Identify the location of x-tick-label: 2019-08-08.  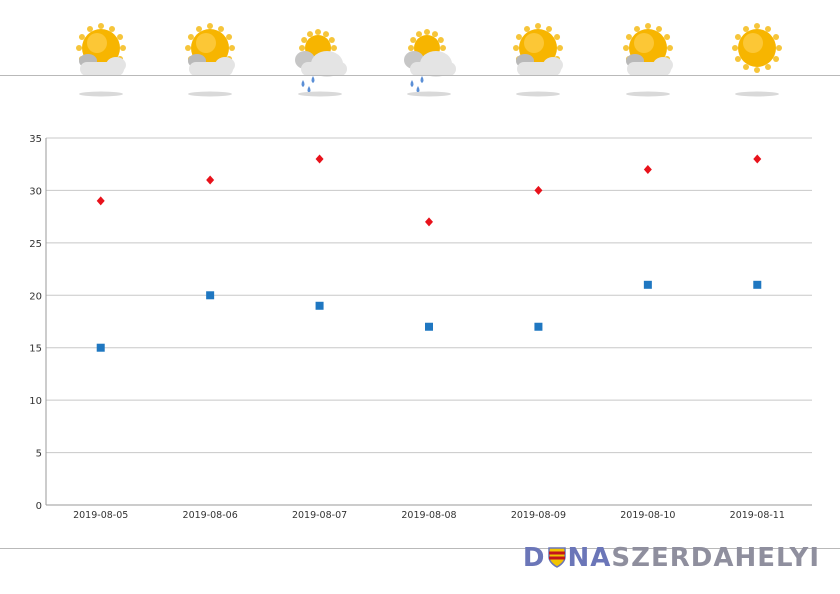
(428, 515).